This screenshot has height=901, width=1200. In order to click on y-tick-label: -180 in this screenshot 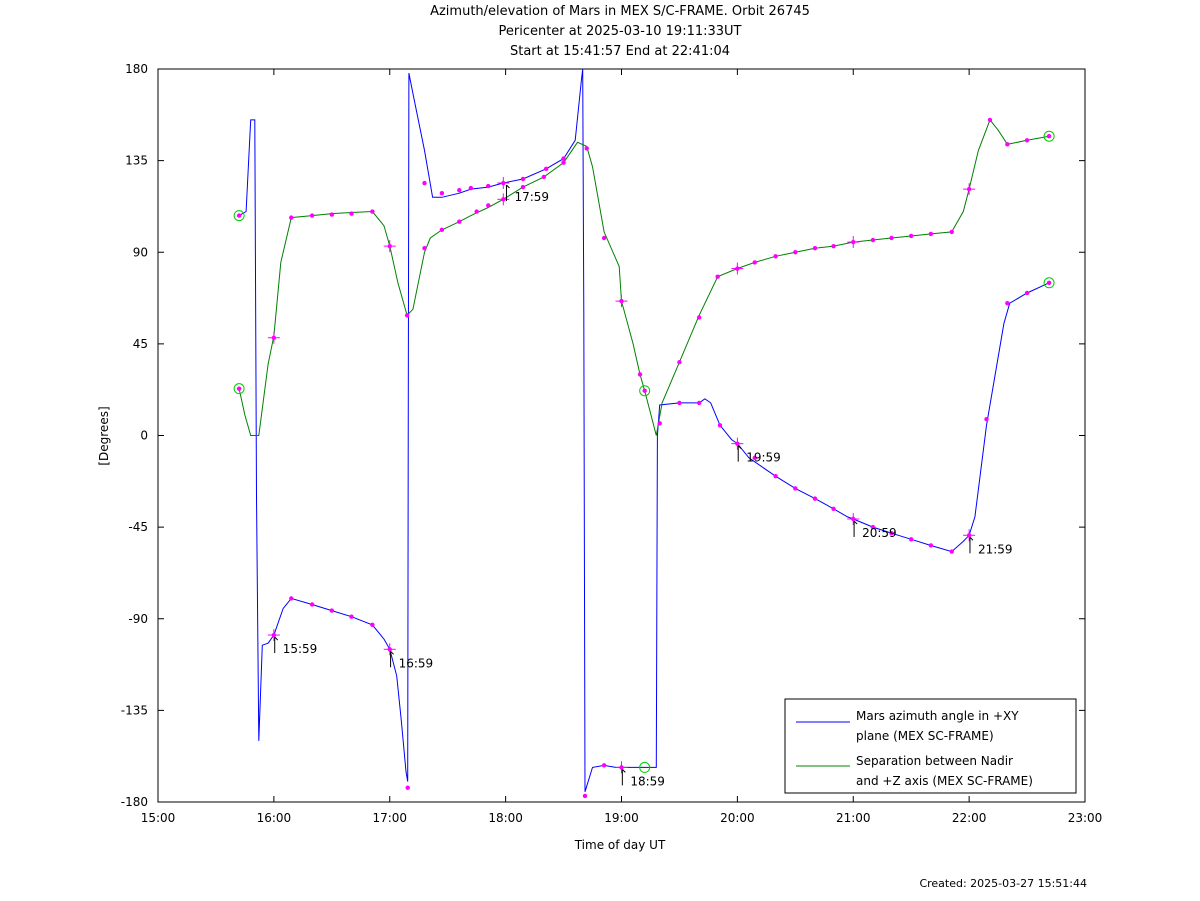, I will do `click(134, 802)`.